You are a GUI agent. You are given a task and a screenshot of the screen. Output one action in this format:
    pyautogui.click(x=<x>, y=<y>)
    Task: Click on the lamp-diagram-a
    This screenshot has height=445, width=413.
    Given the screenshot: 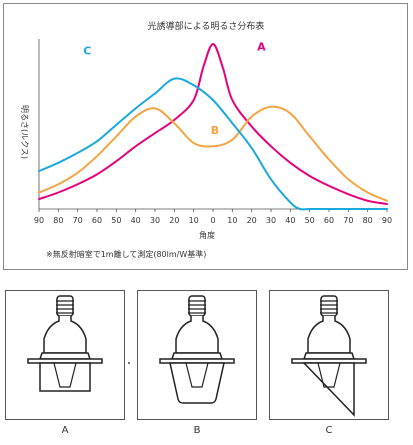 What is the action you would take?
    pyautogui.click(x=65, y=355)
    